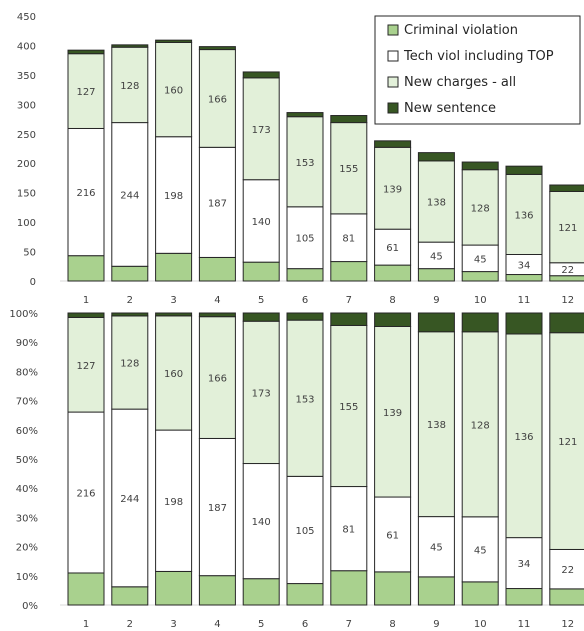 The width and height of the screenshot is (584, 631). What do you see at coordinates (27, 460) in the screenshot?
I see `y-tick-label: 50%` at bounding box center [27, 460].